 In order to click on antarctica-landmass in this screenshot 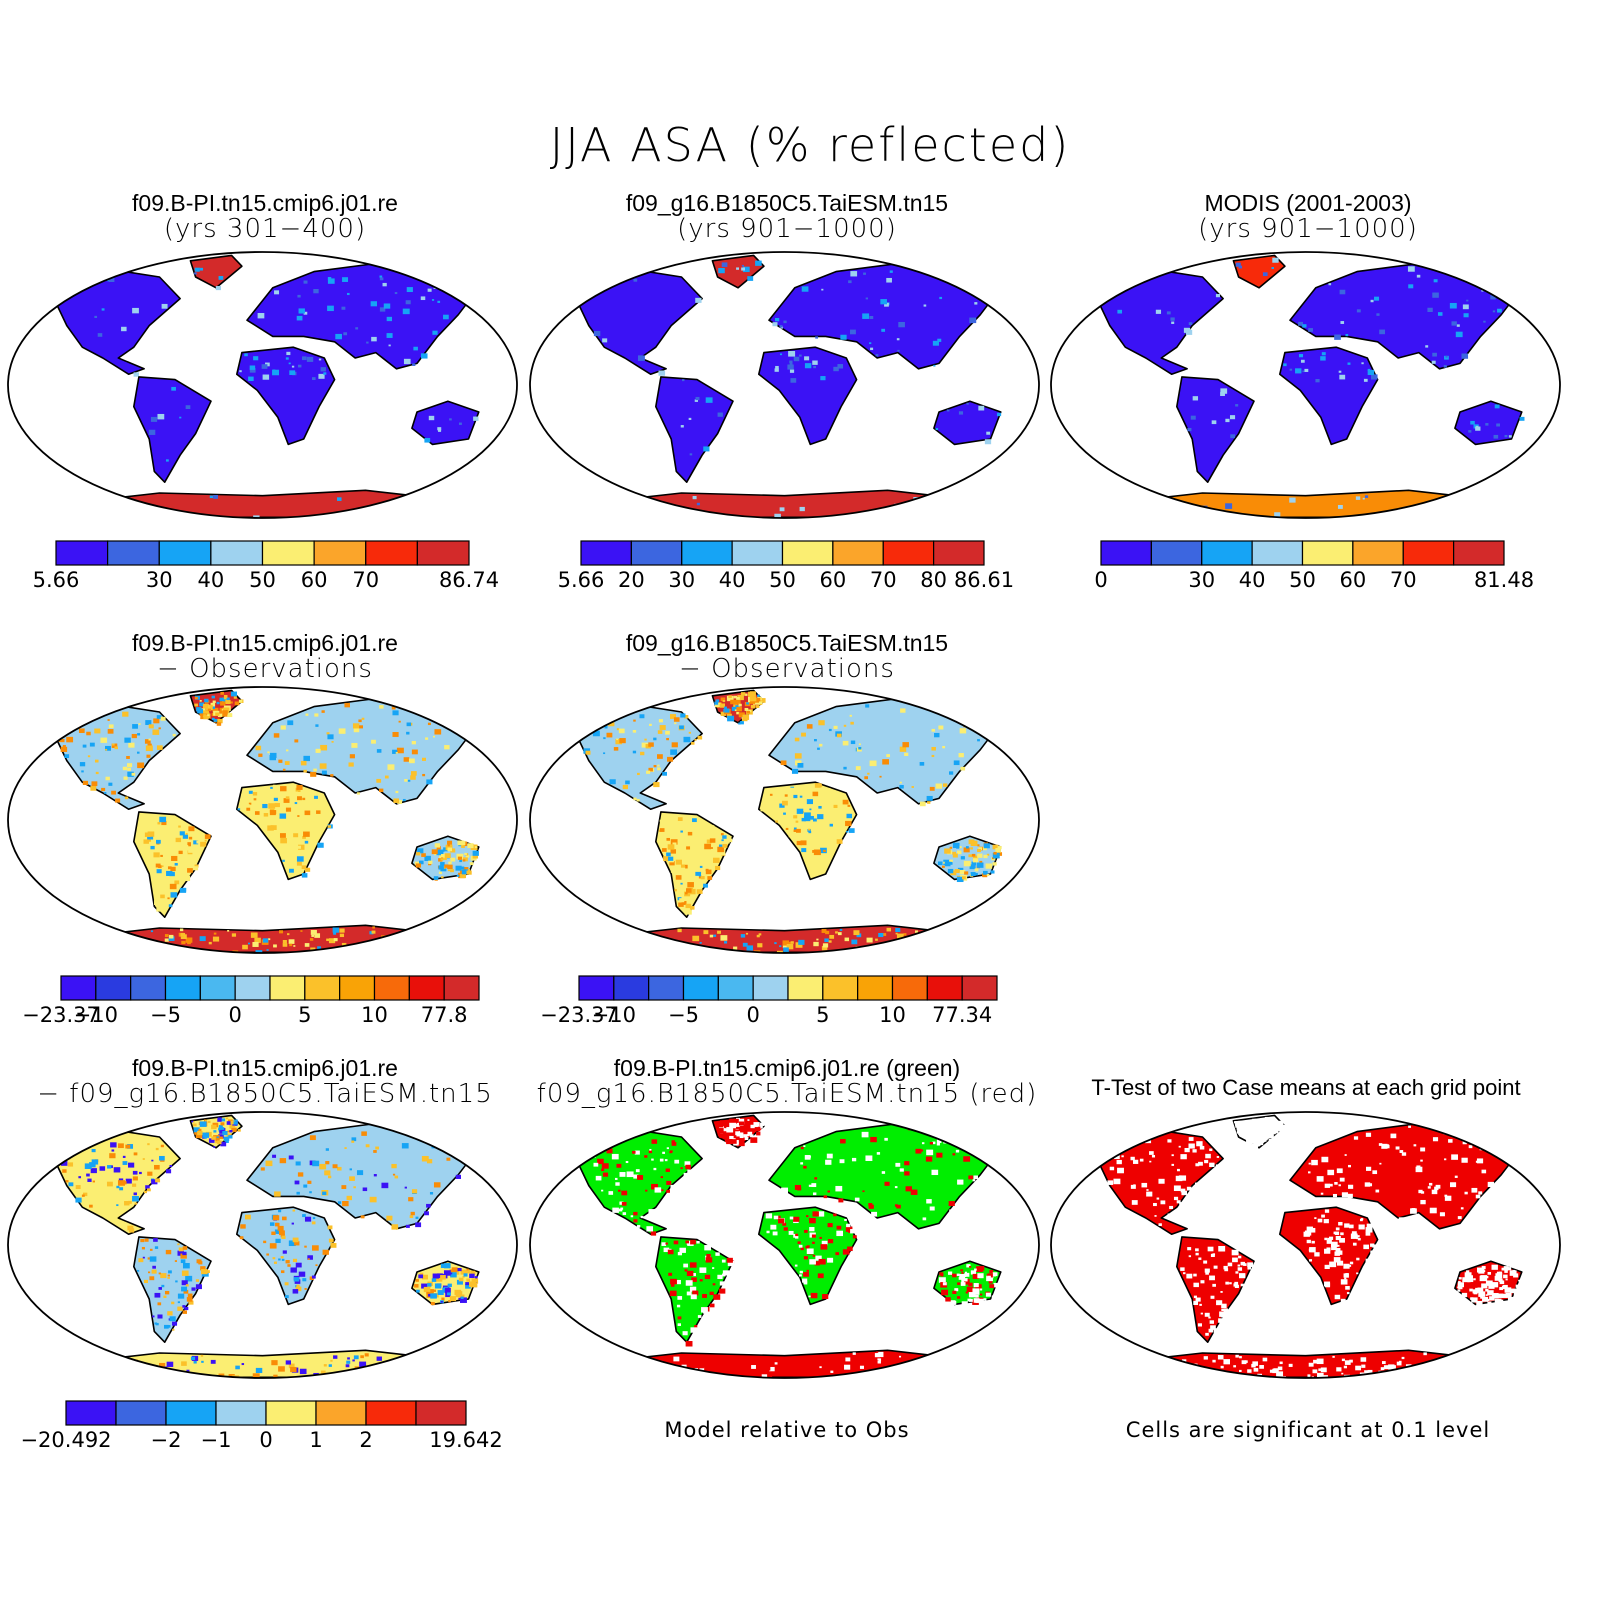, I will do `click(1305, 503)`.